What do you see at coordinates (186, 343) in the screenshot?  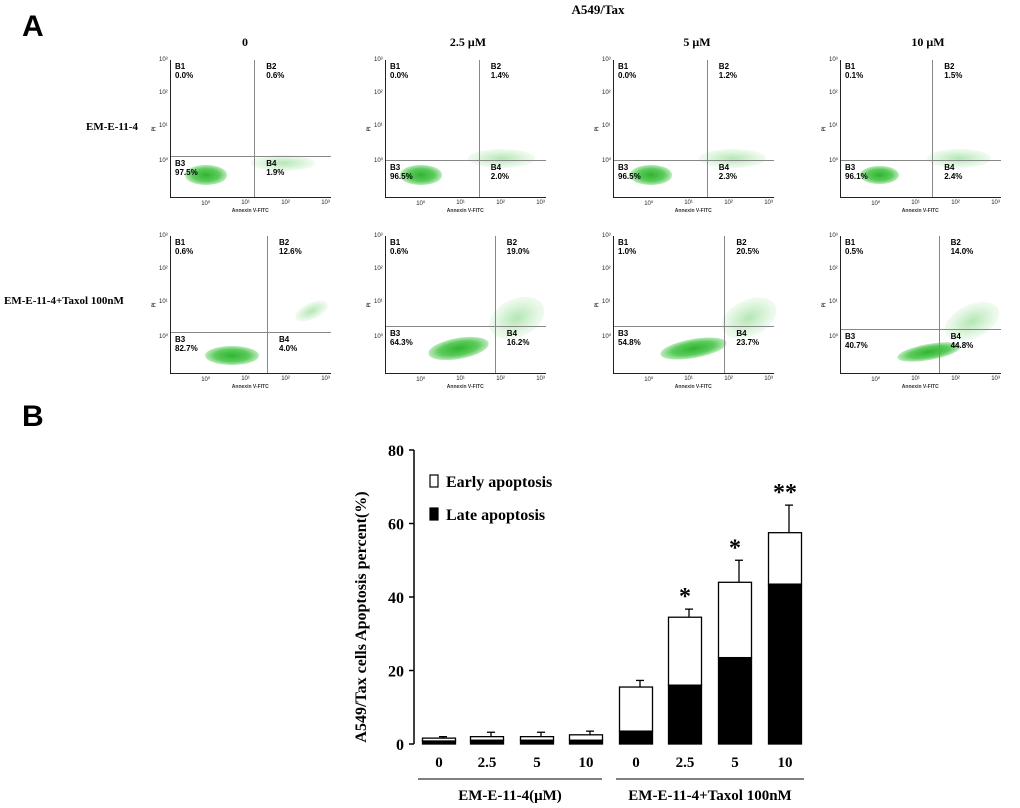 I see `quadrant-label-b3: B3 82.7%` at bounding box center [186, 343].